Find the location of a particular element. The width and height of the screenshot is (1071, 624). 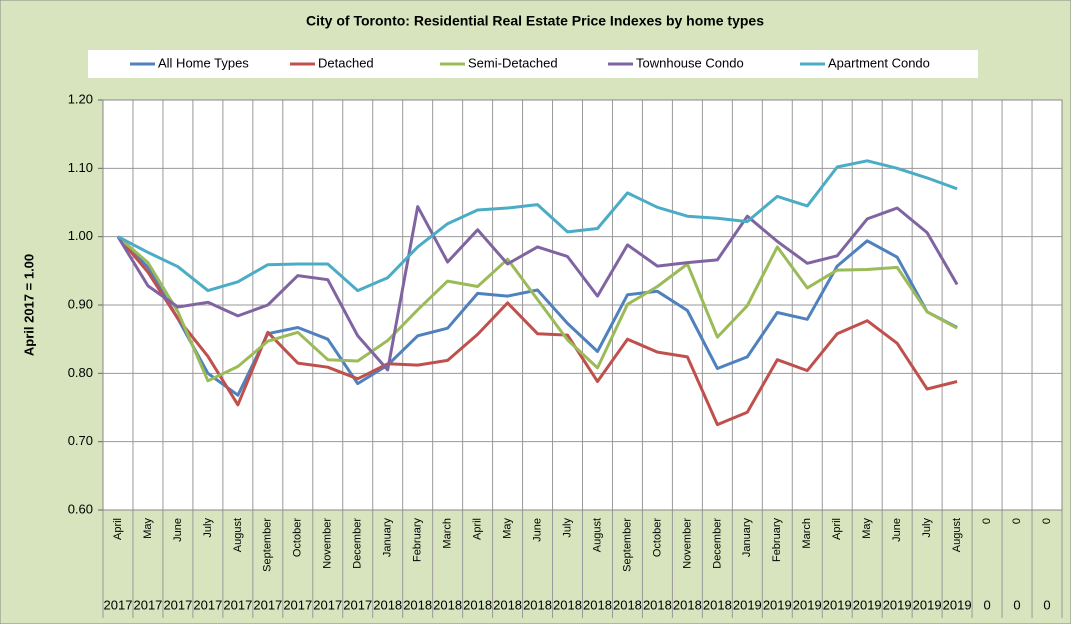

legend is located at coordinates (533, 64).